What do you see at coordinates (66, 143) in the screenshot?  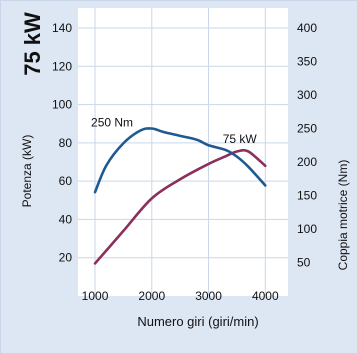 I see `y-left-tick-label: 80` at bounding box center [66, 143].